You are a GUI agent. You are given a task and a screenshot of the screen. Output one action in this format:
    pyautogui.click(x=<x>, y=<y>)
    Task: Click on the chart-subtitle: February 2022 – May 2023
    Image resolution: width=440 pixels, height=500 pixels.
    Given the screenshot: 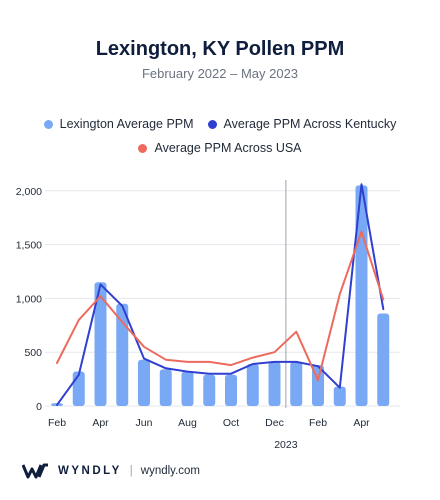 What is the action you would take?
    pyautogui.click(x=220, y=73)
    